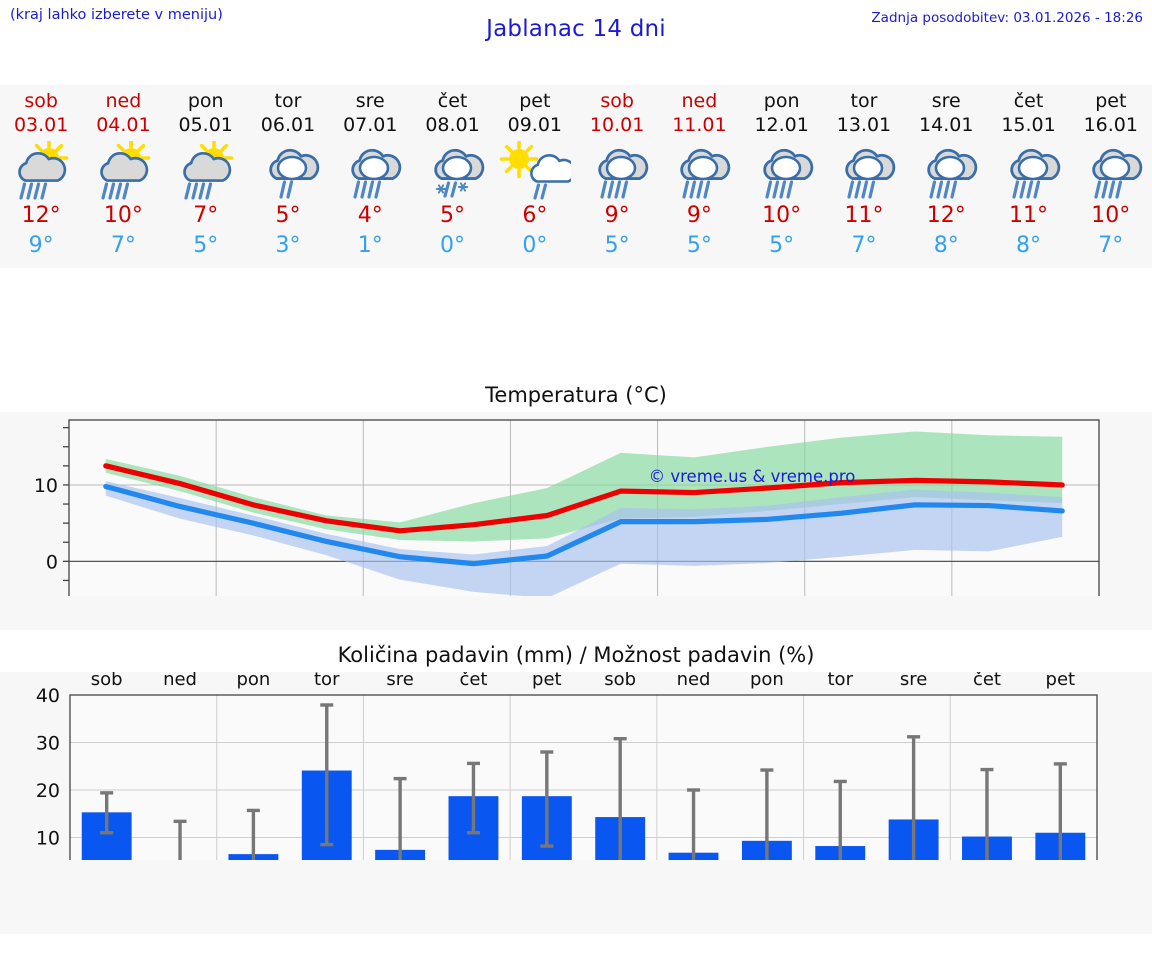  What do you see at coordinates (1028, 176) in the screenshot?
I see `day-column: čet 15.01 11° 8°` at bounding box center [1028, 176].